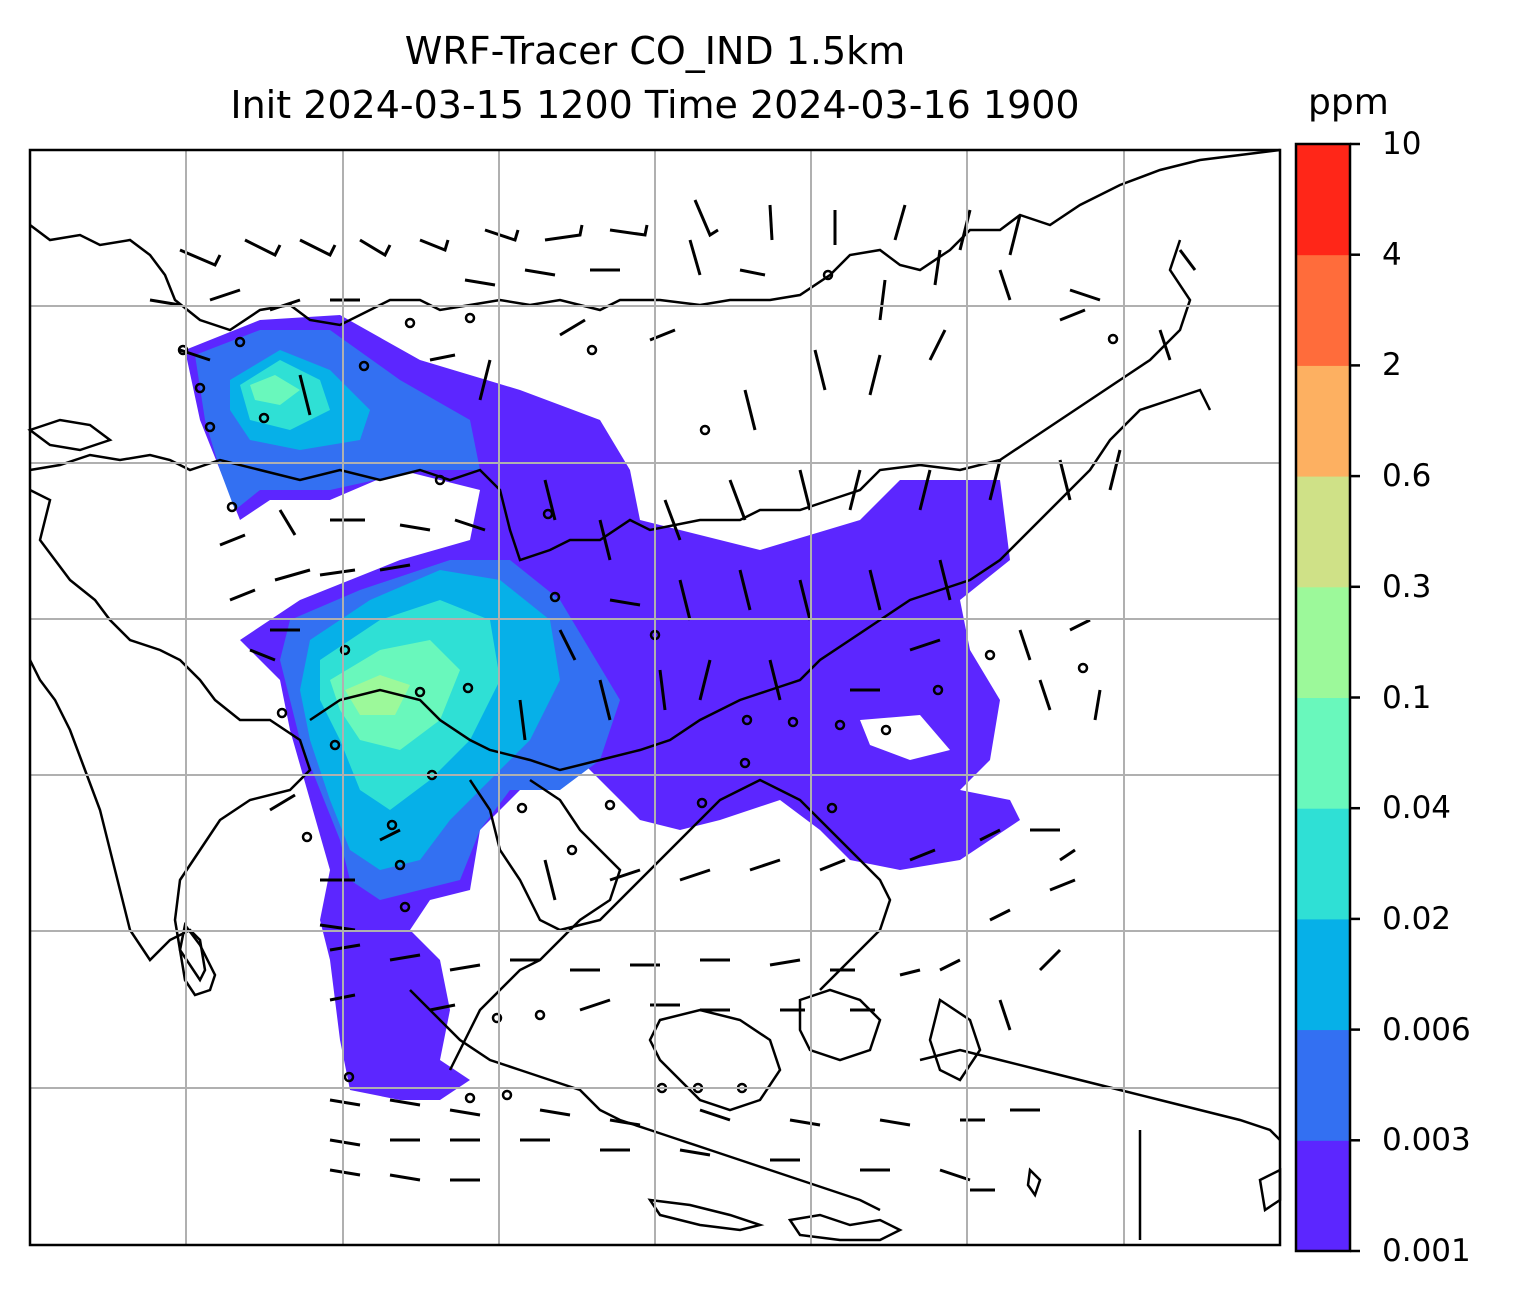  I want to click on chart-title-line1: WRF-Tracer CO_IND 1.5km, so click(655, 51).